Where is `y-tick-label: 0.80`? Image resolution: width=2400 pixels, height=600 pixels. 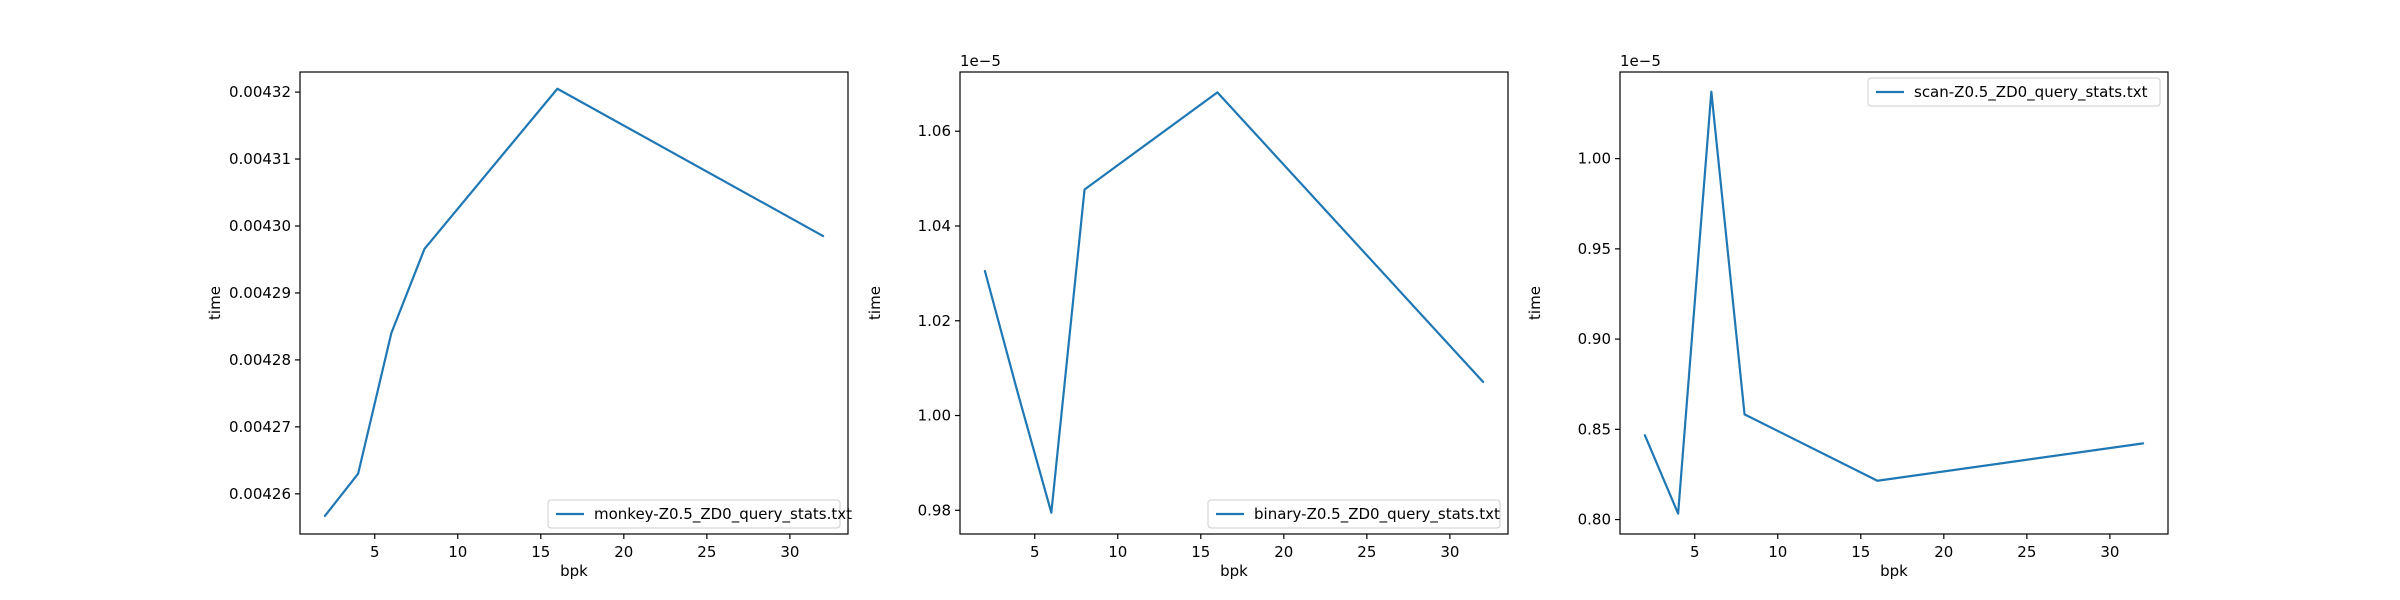 y-tick-label: 0.80 is located at coordinates (1594, 520).